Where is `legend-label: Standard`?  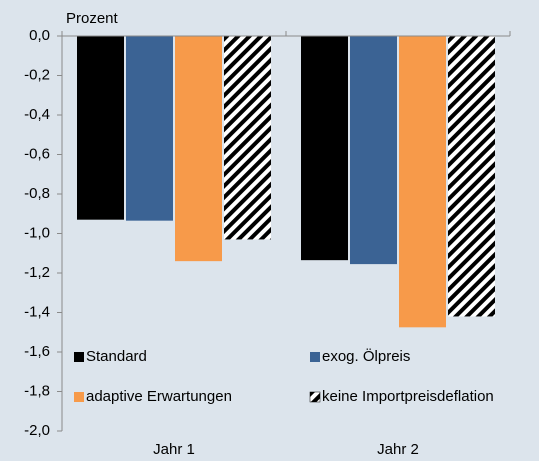
legend-label: Standard is located at coordinates (116, 356).